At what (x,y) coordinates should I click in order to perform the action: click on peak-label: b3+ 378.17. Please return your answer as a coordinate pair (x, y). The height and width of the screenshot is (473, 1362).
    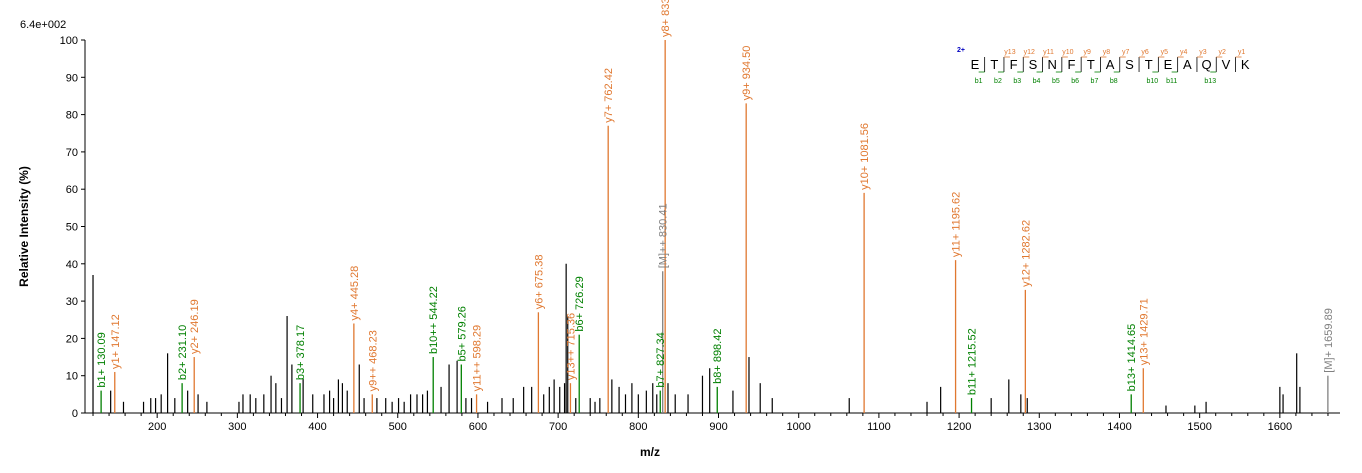
    Looking at the image, I should click on (301, 352).